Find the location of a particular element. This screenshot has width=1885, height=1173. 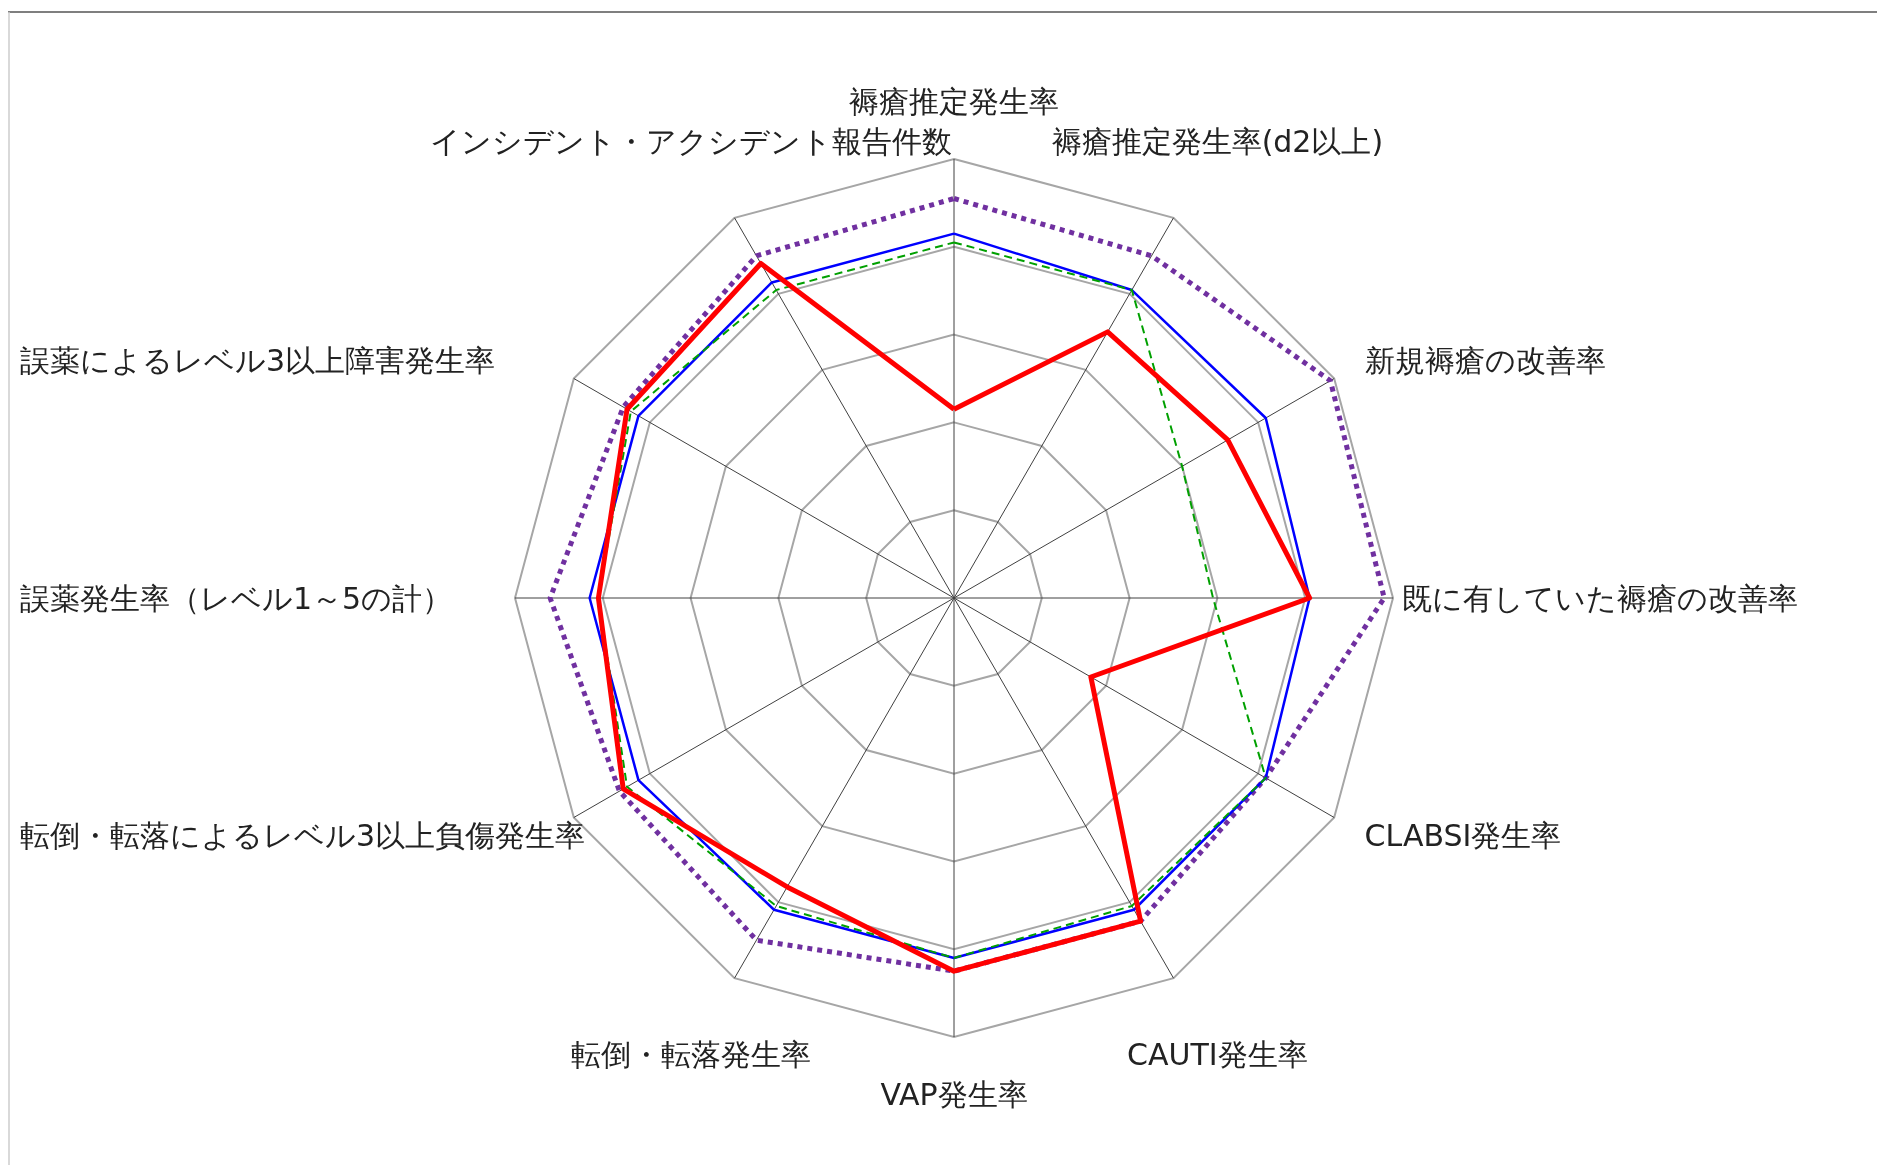

spoke-label: 転倒・転落発生率 is located at coordinates (690, 1054).